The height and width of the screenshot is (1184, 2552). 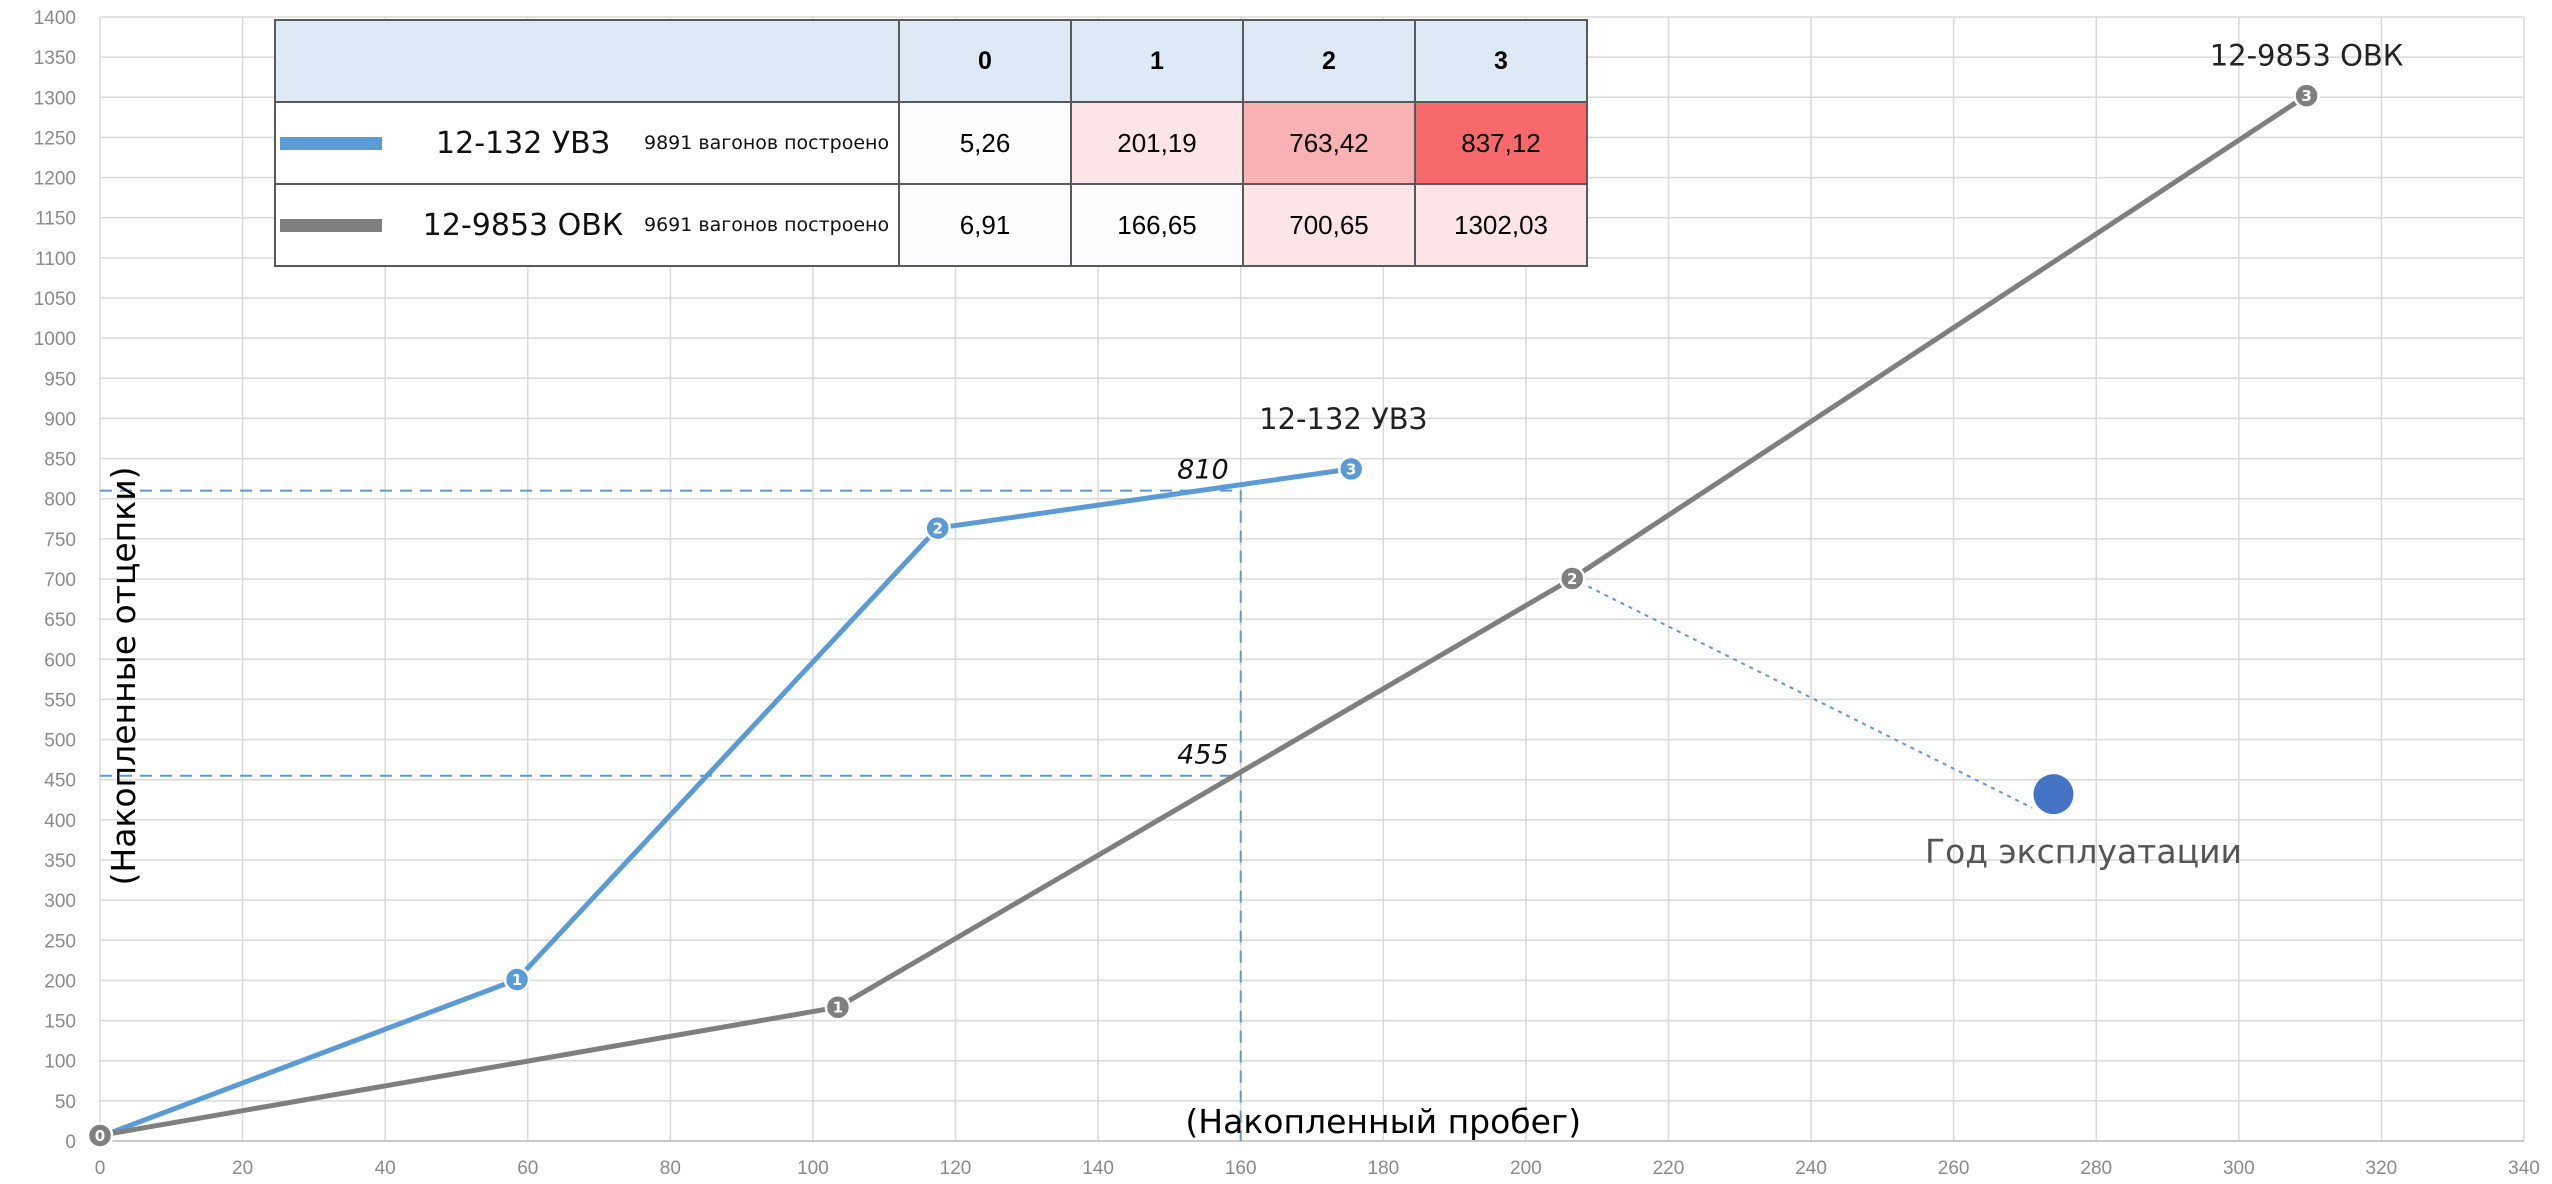 I want to click on table-header-cell: 3, so click(x=1501, y=61).